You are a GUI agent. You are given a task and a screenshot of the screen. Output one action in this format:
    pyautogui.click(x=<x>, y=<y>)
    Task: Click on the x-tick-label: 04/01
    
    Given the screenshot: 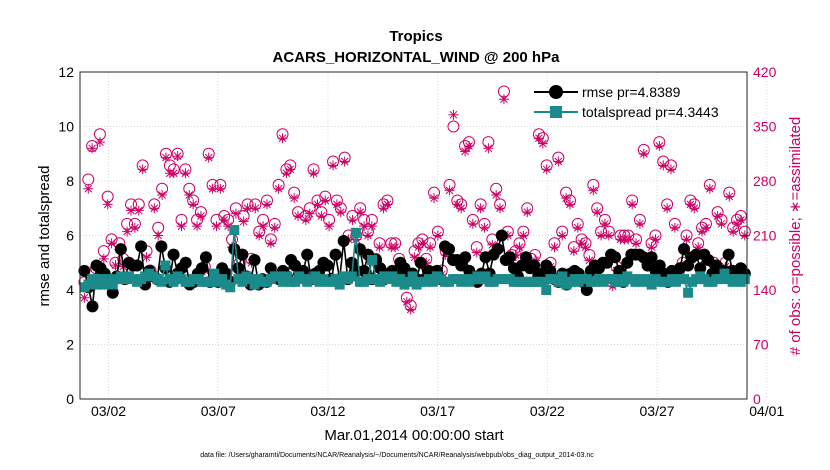 What is the action you would take?
    pyautogui.click(x=766, y=411)
    